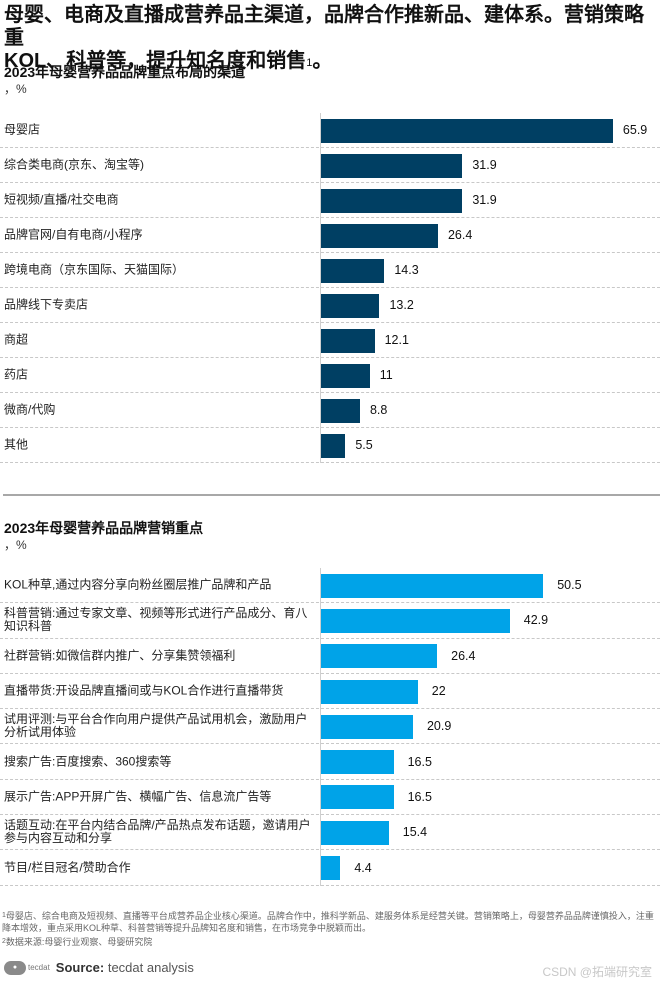 The width and height of the screenshot is (660, 984). What do you see at coordinates (15, 89) in the screenshot?
I see `chart1-unit: ，%` at bounding box center [15, 89].